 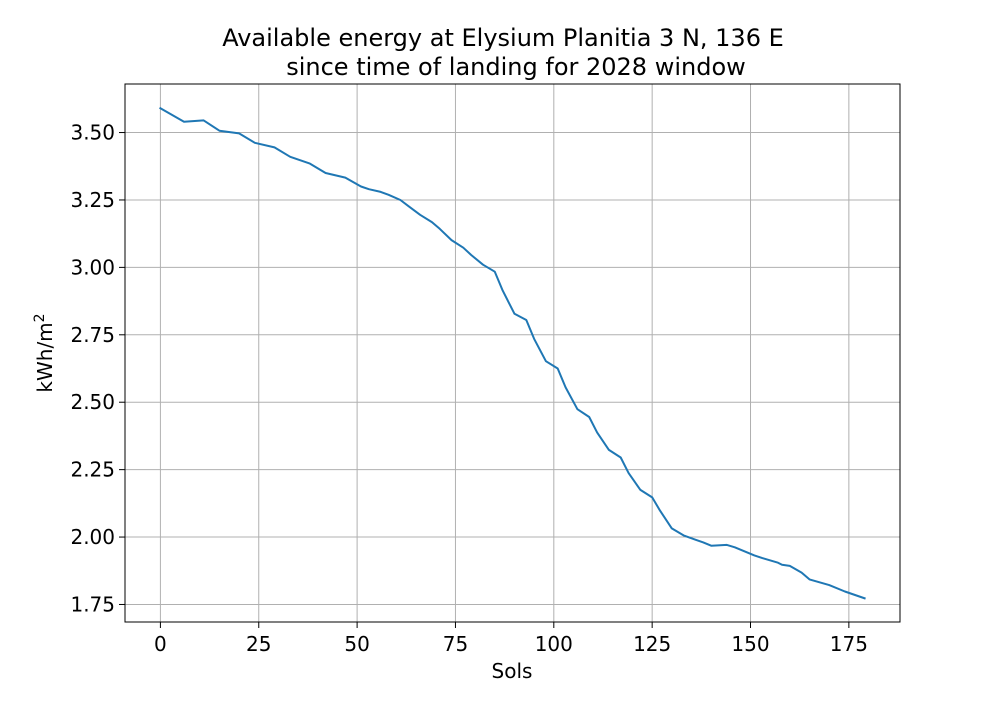 What do you see at coordinates (92, 267) in the screenshot?
I see `y-tick-label: 3.00` at bounding box center [92, 267].